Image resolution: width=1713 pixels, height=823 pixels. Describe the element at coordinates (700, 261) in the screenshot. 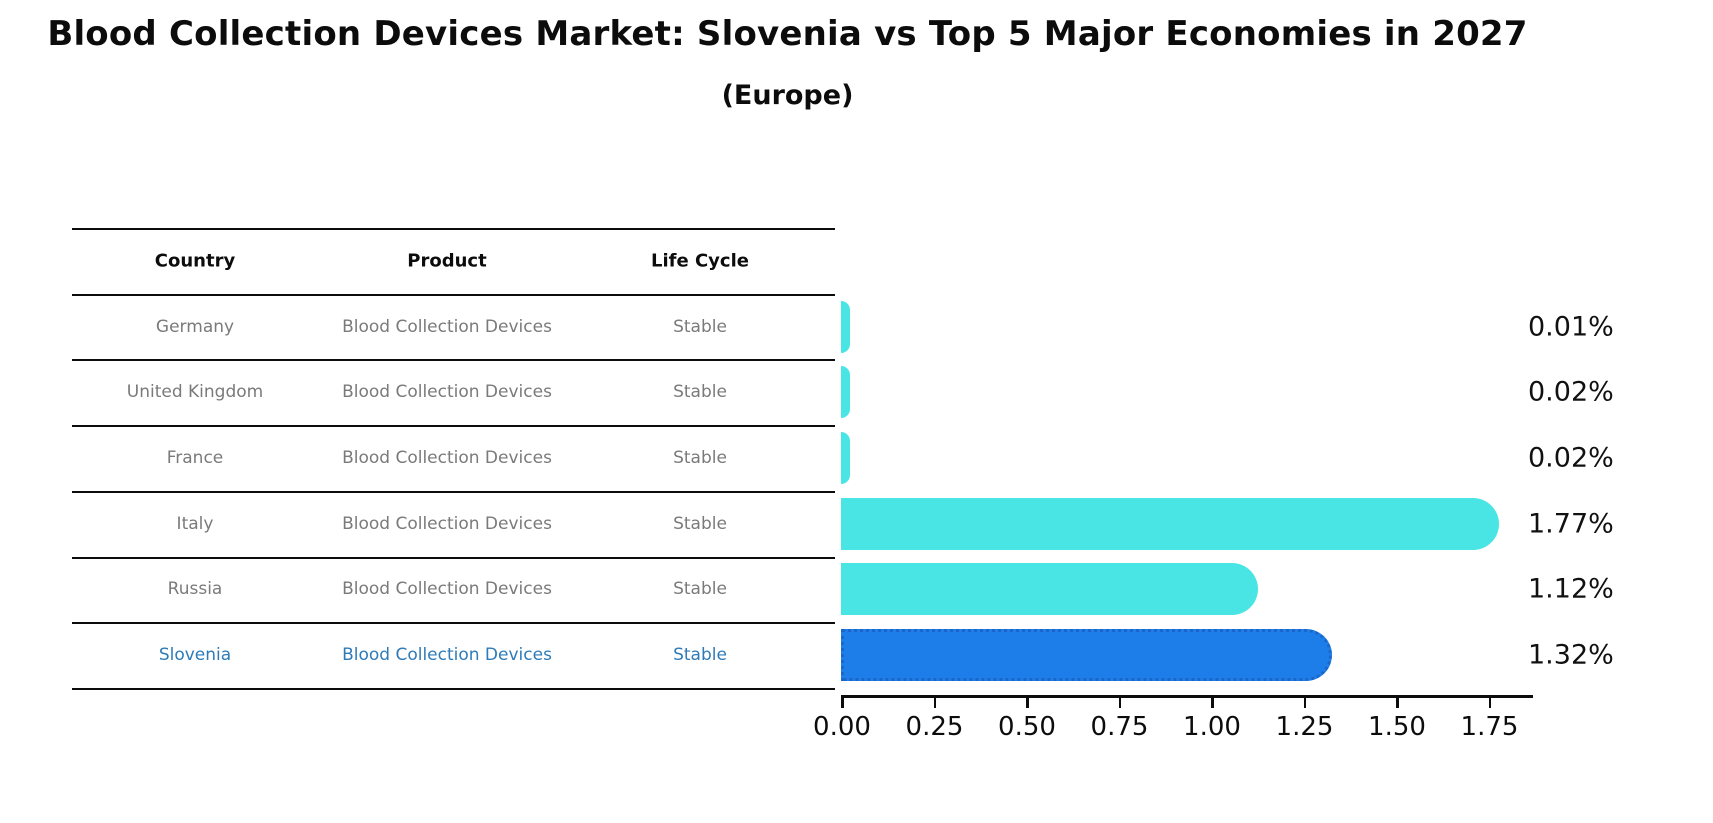

I see `column-header-life-cycle: Life Cycle` at that location.